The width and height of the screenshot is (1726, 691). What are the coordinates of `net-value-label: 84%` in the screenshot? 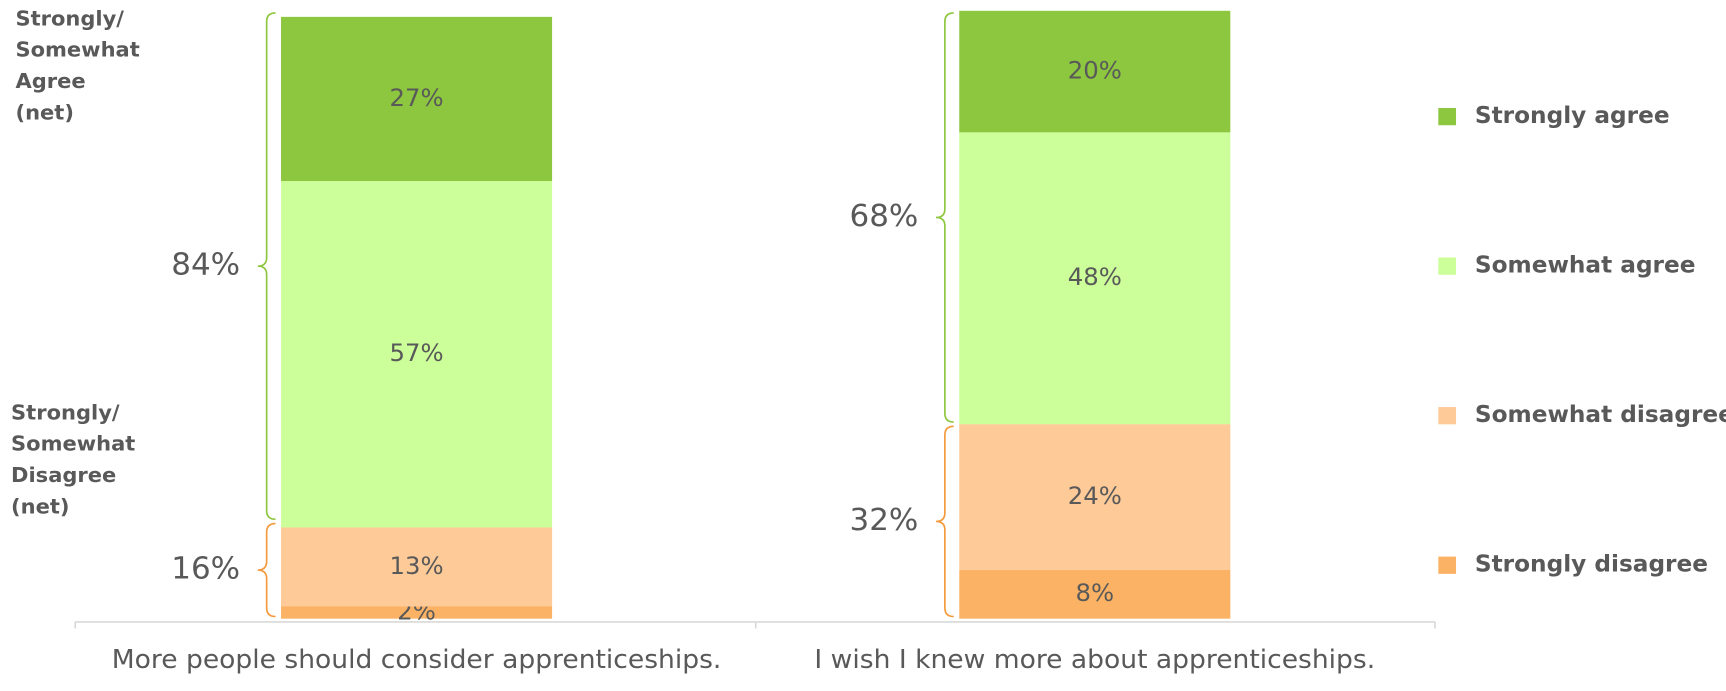 It's located at (205, 265).